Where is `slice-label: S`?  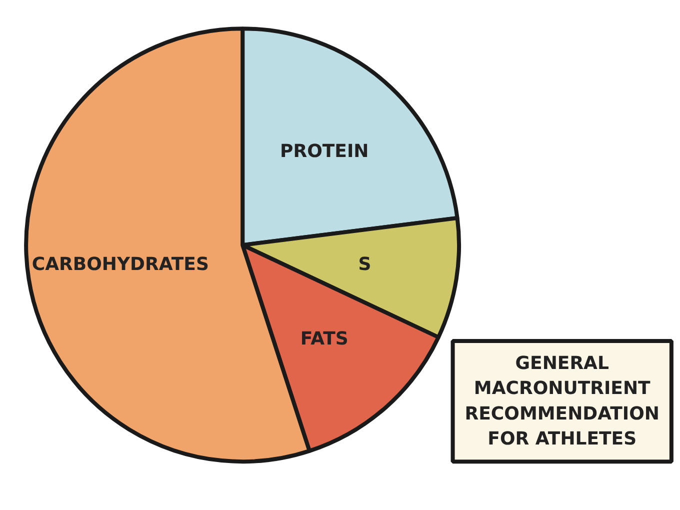 slice-label: S is located at coordinates (365, 265).